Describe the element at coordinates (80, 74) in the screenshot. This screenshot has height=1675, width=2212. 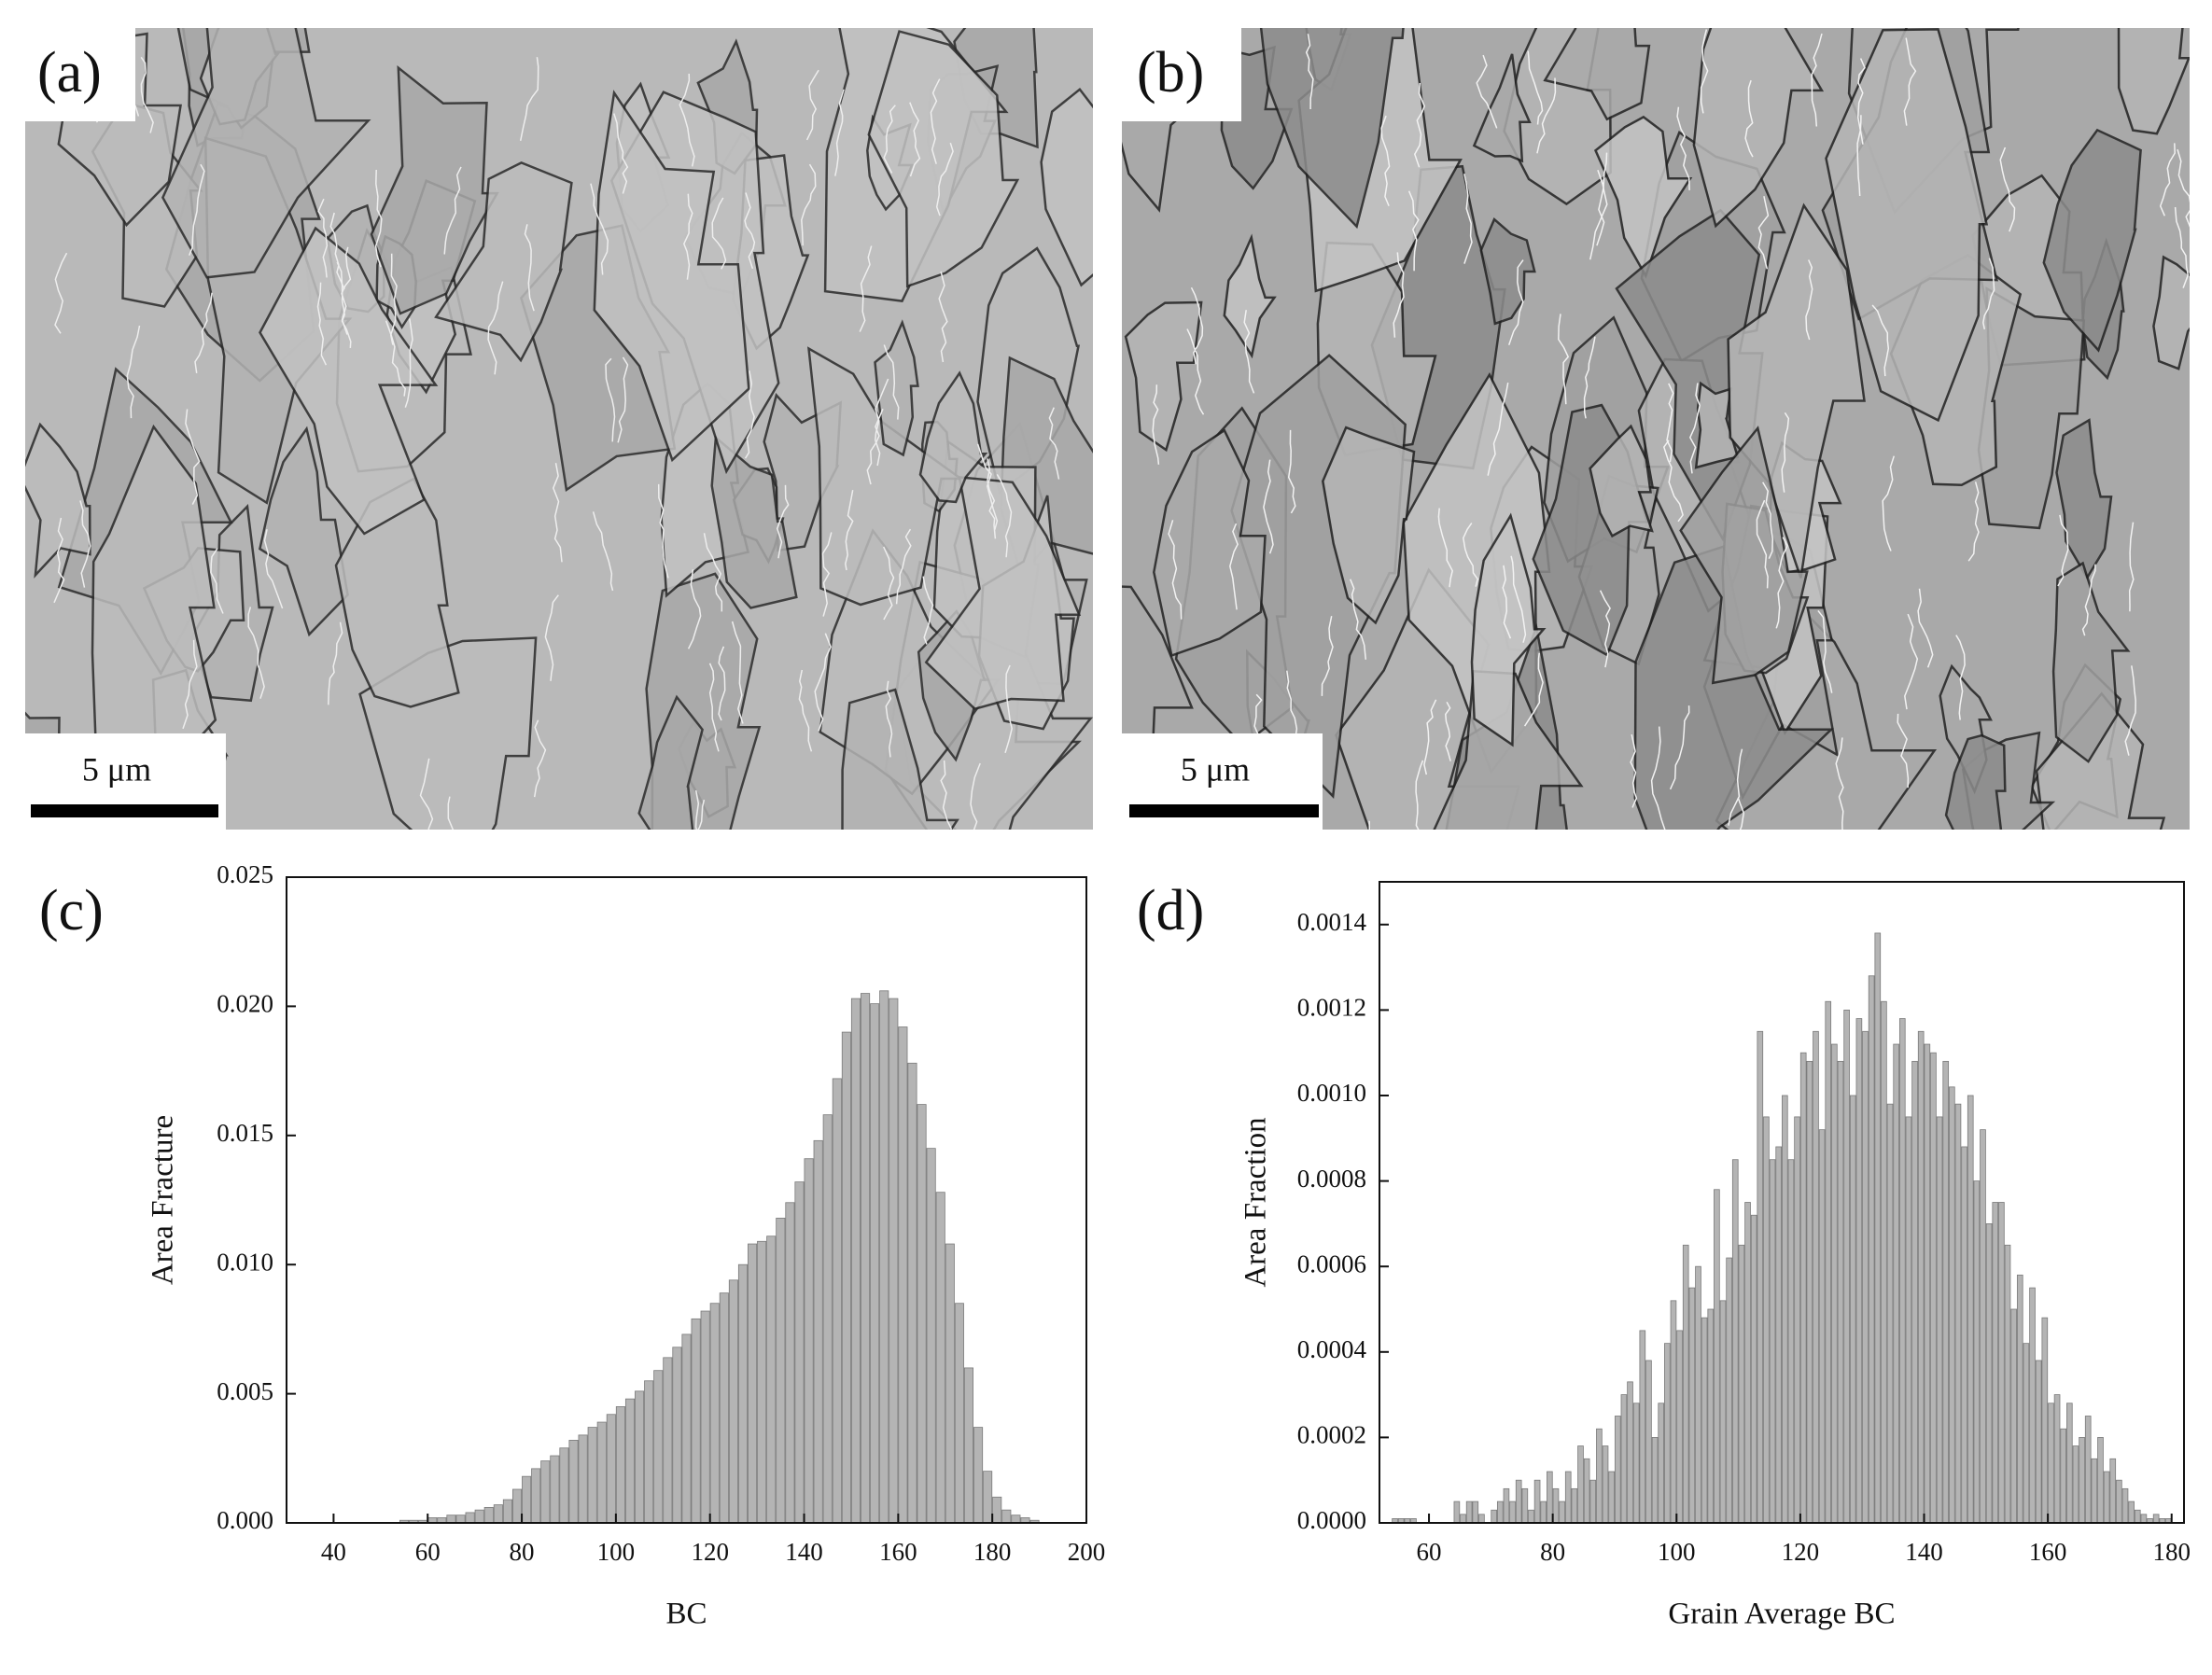
I see `label-box` at that location.